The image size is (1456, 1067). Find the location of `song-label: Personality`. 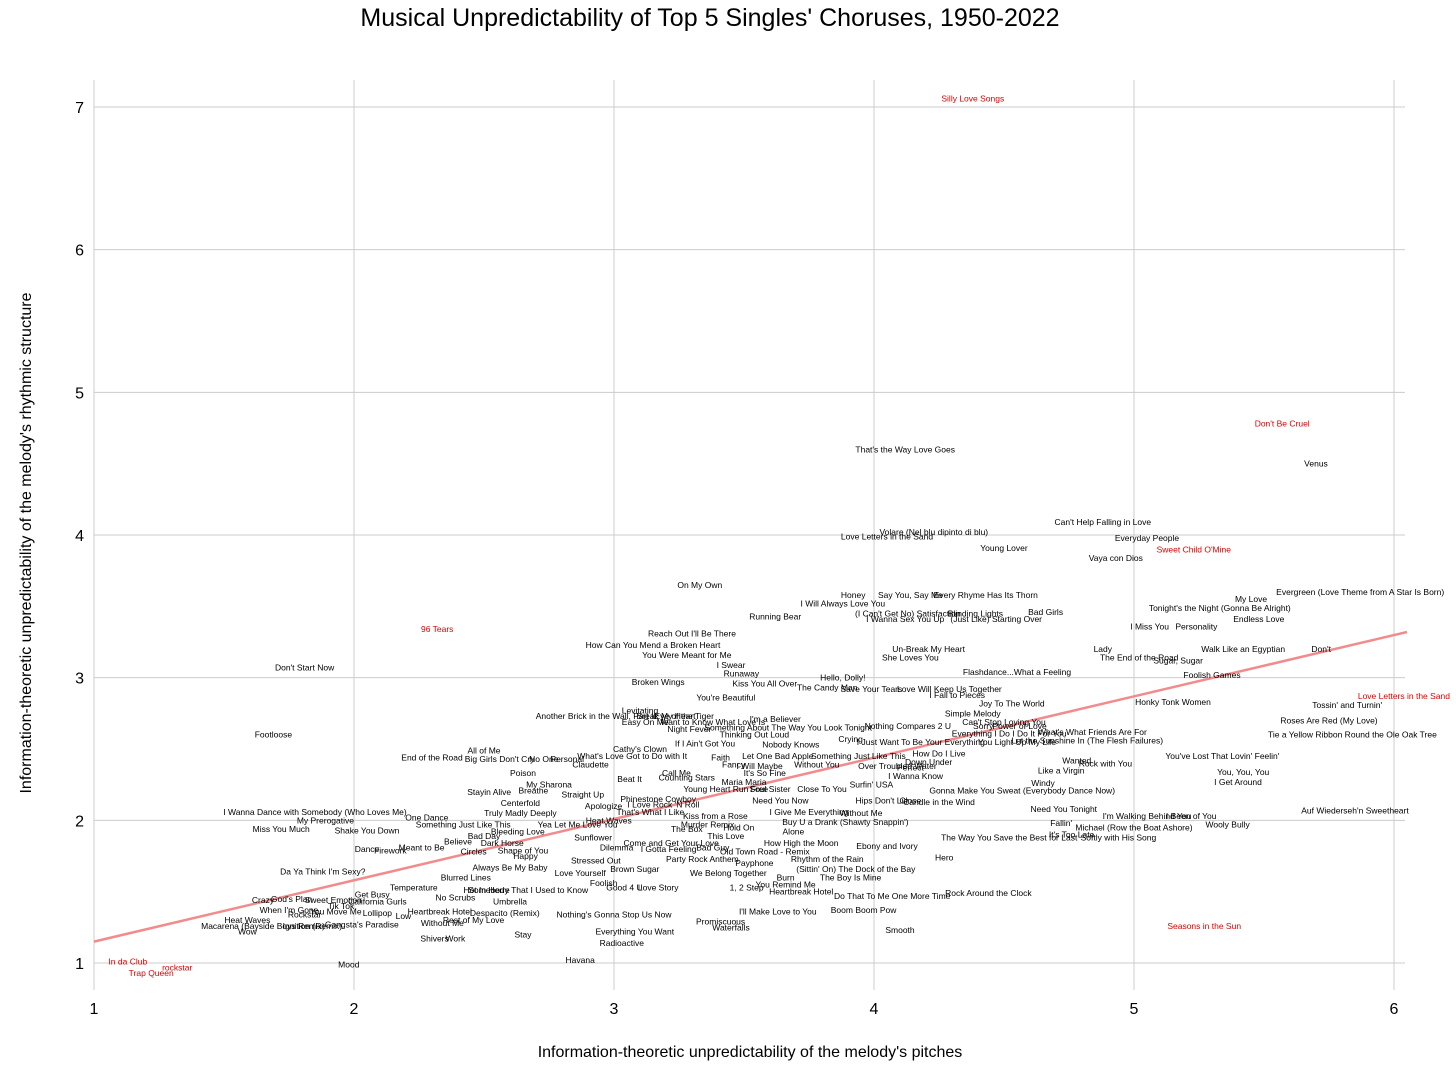

song-label: Personality is located at coordinates (1196, 626).